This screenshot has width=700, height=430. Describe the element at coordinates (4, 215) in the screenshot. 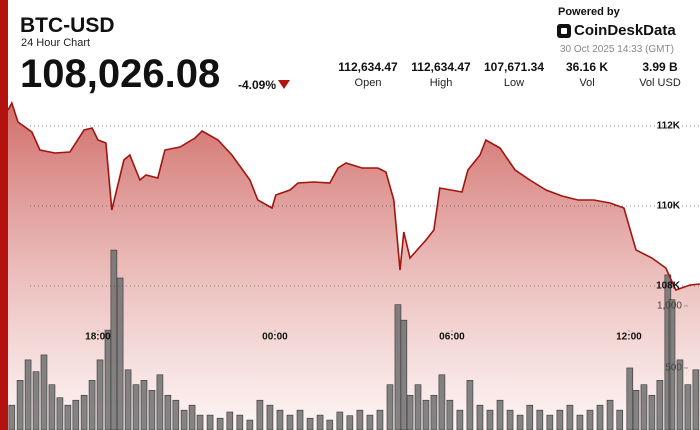

I see `accent-stripe` at that location.